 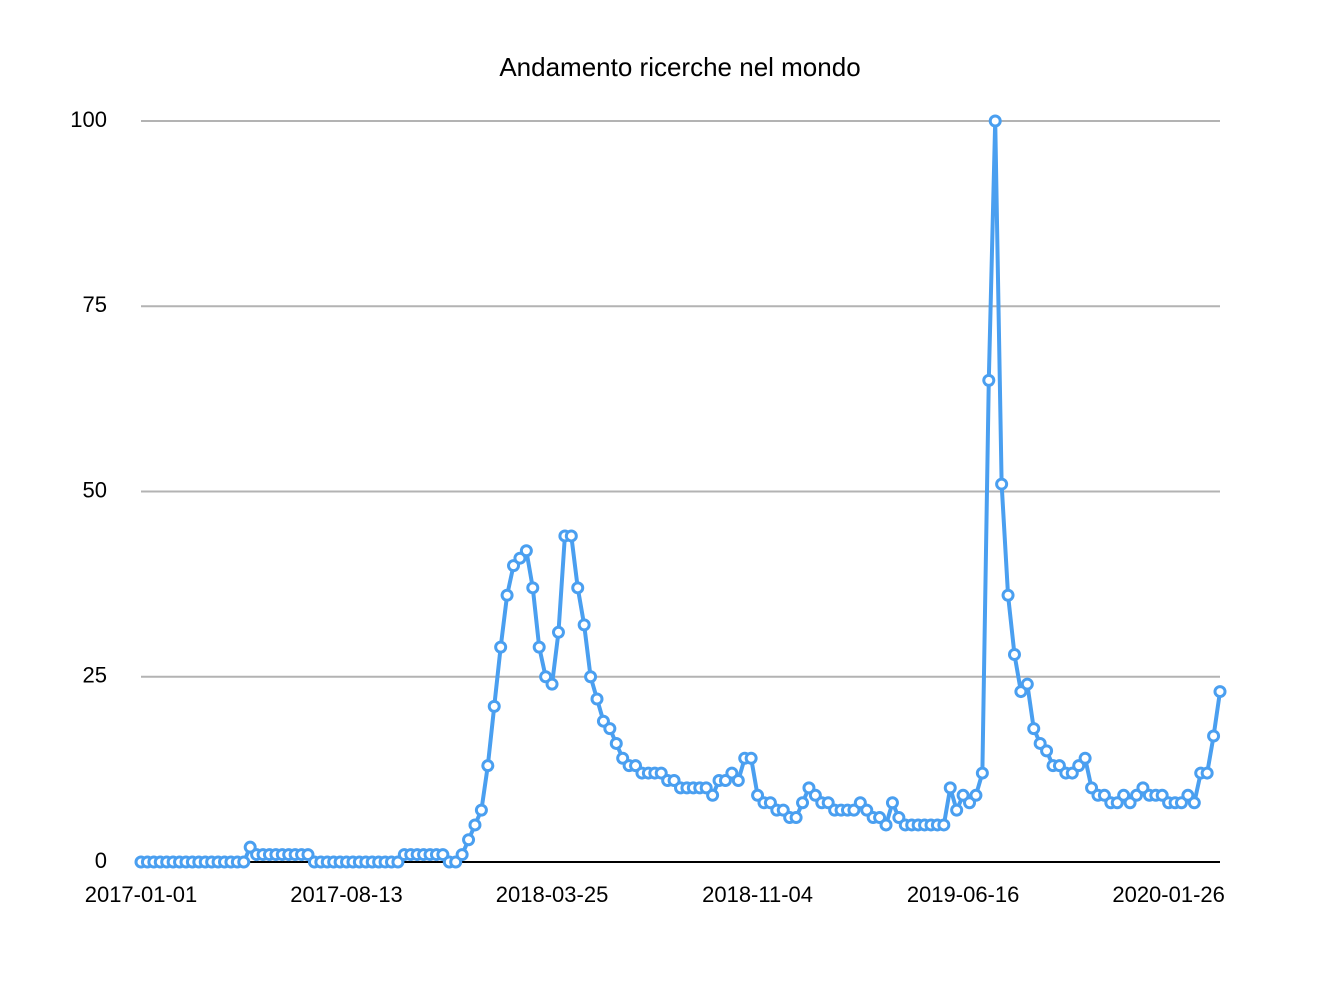 What do you see at coordinates (757, 894) in the screenshot?
I see `x-tick-label: 2018-11-04` at bounding box center [757, 894].